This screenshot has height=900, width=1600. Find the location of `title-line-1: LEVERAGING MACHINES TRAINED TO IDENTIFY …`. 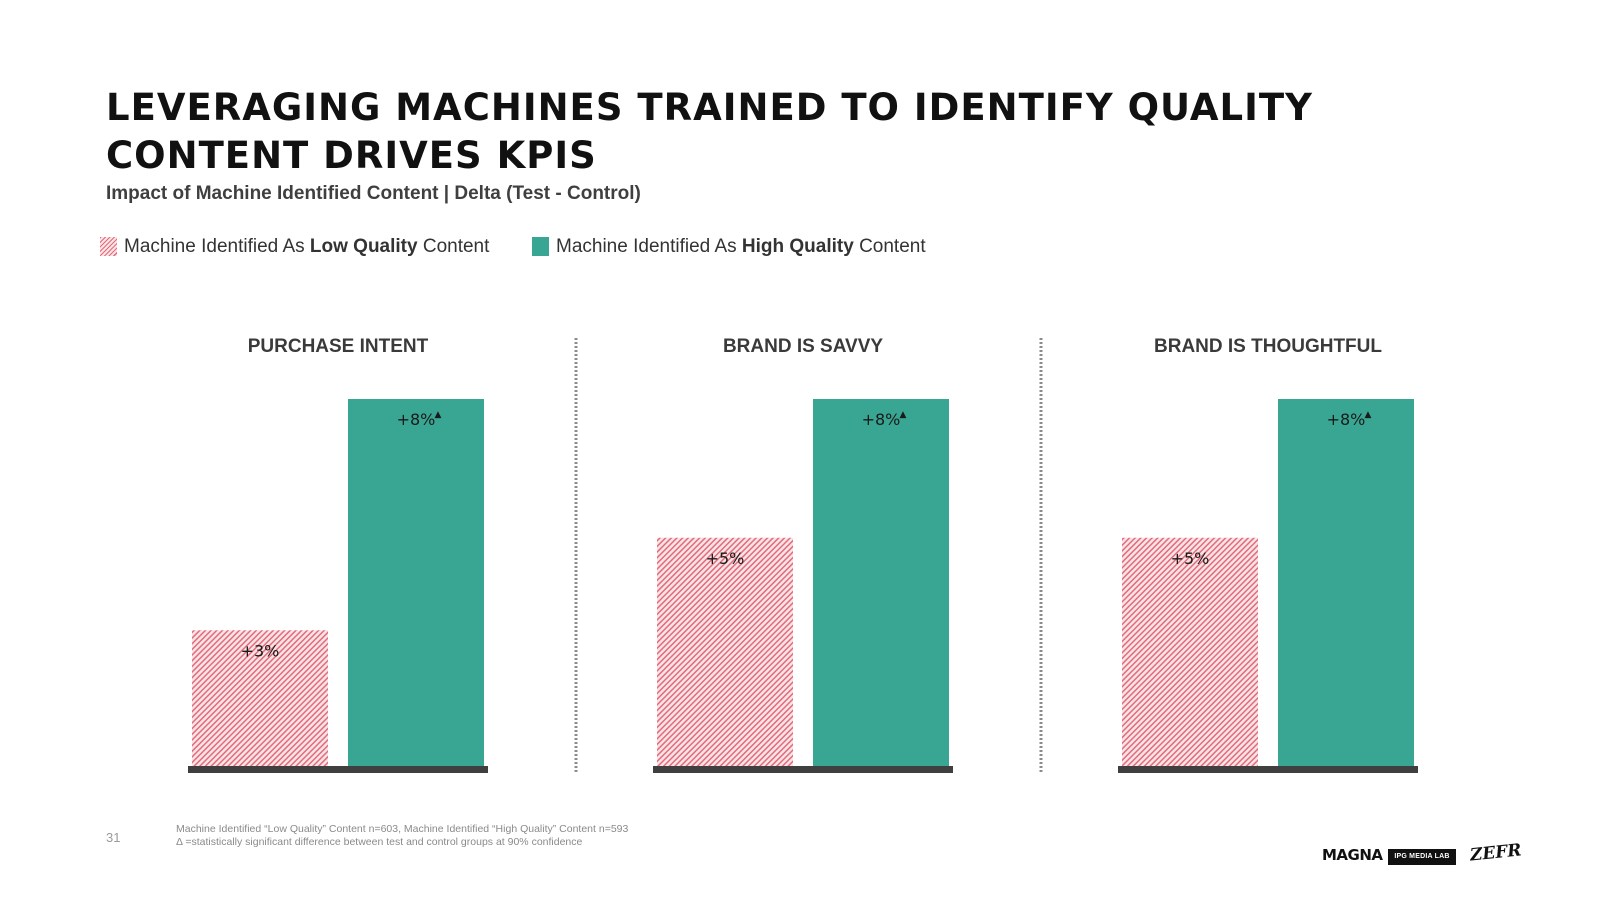

title-line-1: LEVERAGING MACHINES TRAINED TO IDENTIFY … is located at coordinates (709, 107).